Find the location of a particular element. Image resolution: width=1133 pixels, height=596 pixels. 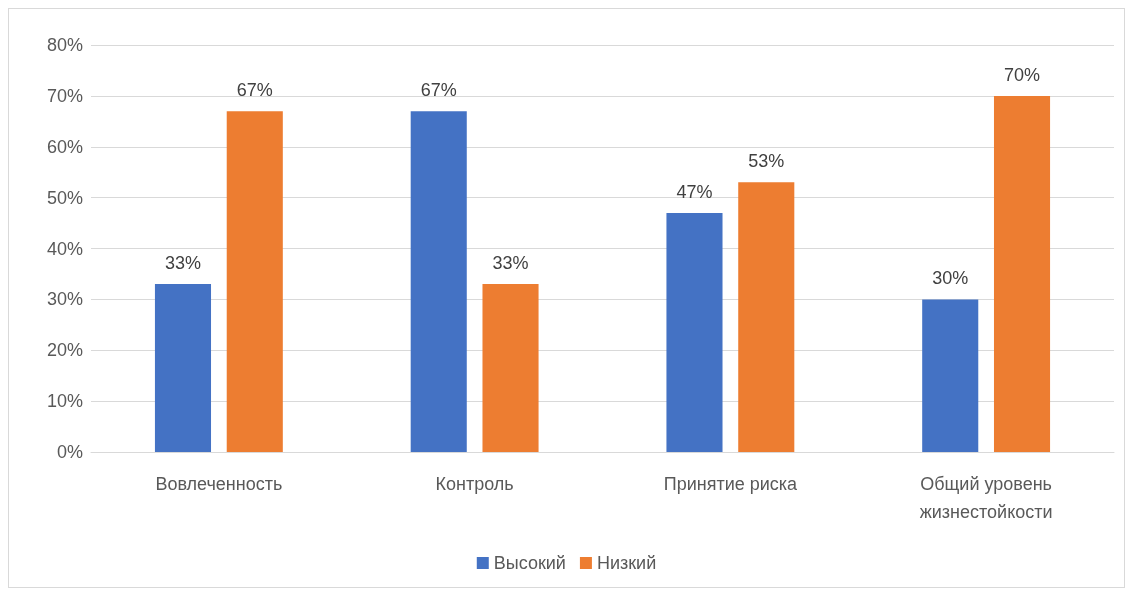

data-label: 47% is located at coordinates (694, 191).